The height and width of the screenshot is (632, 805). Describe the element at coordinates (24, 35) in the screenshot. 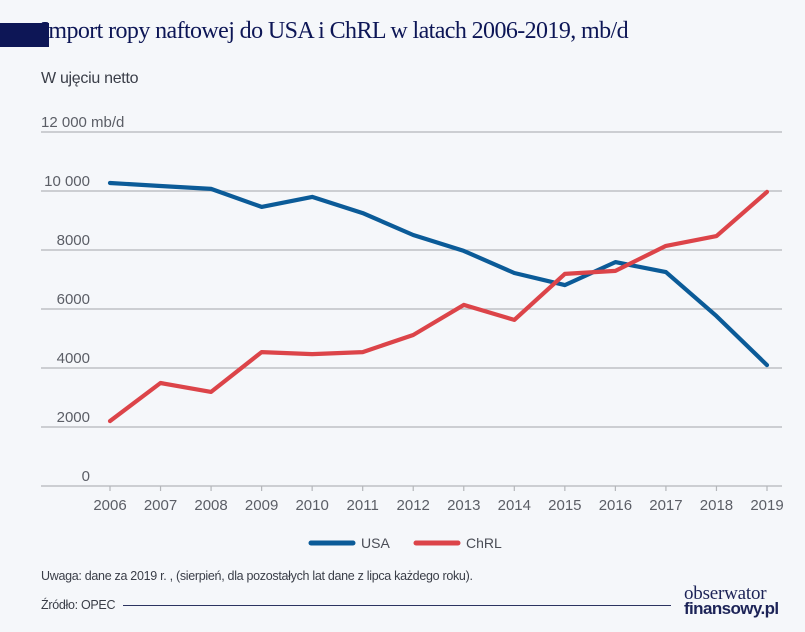

I see `title-accent-block` at that location.